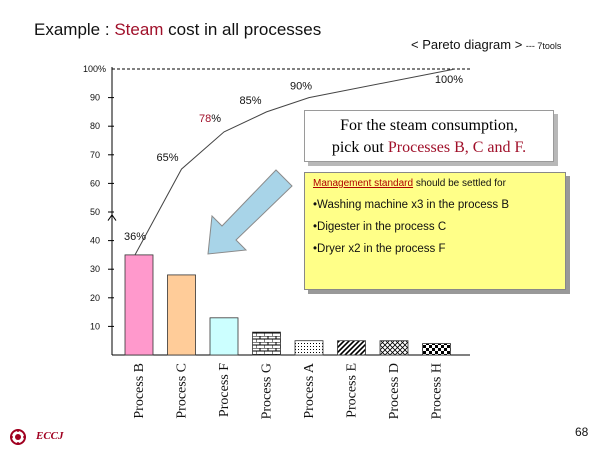  I want to click on y-tick-label: 40, so click(95, 241).